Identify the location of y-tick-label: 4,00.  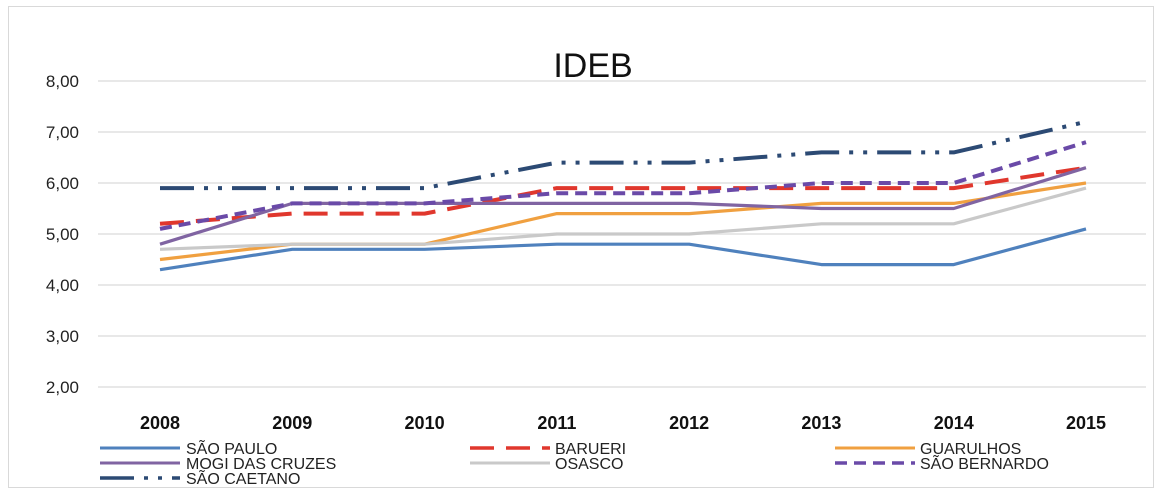
(62, 285).